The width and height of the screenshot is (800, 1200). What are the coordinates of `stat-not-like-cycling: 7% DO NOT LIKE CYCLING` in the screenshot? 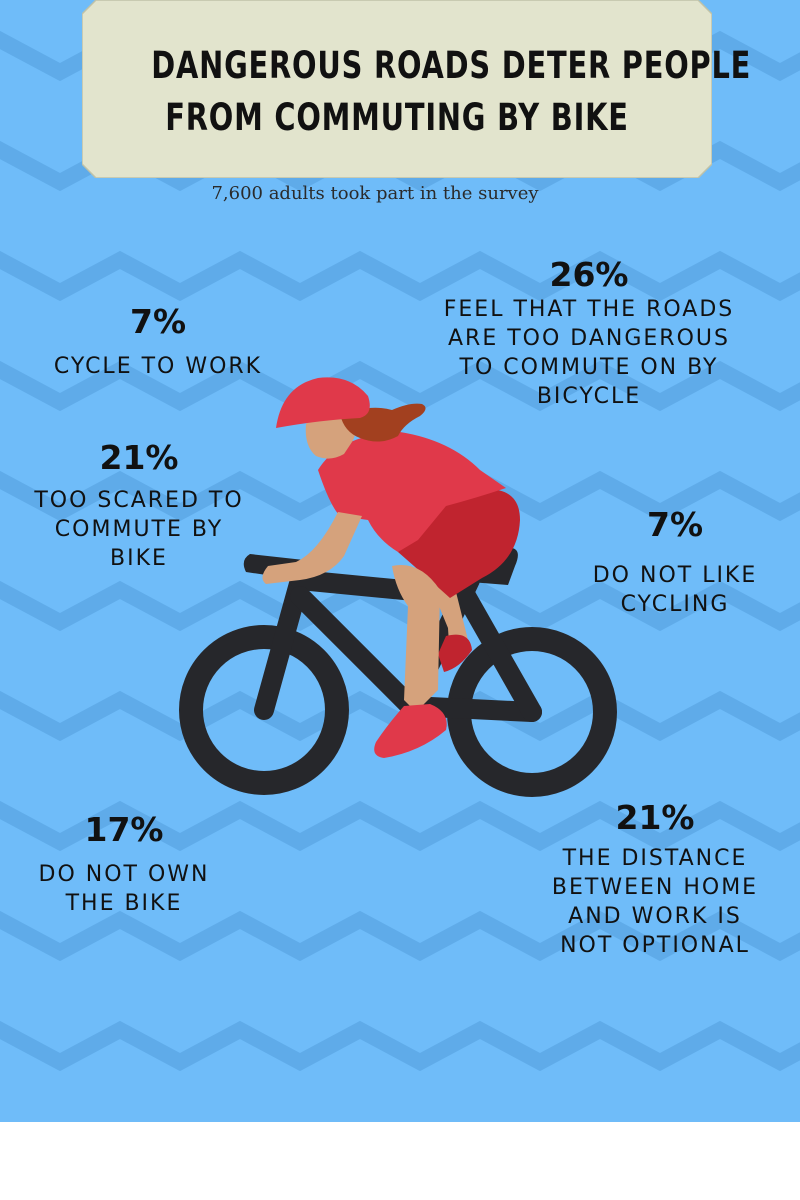 It's located at (675, 562).